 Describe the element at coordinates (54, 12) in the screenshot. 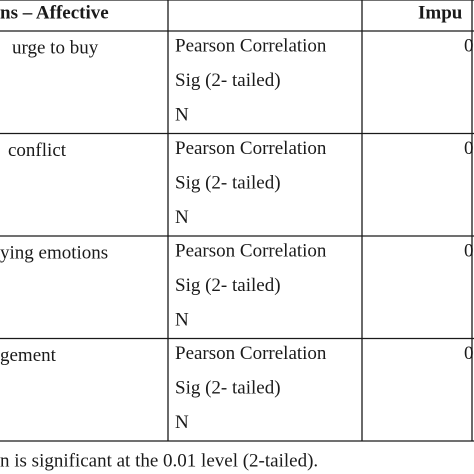

I see `header-cell: ns – Affective` at that location.